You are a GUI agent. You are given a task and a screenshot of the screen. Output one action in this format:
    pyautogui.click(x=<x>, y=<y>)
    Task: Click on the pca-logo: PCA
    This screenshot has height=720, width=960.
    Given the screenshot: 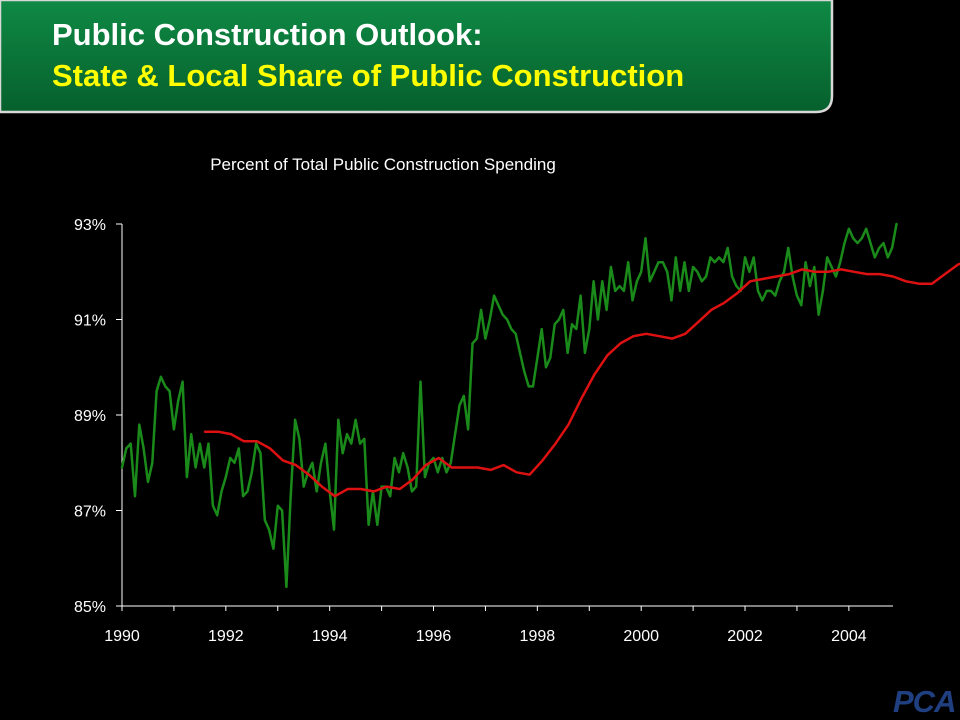 What is the action you would take?
    pyautogui.click(x=924, y=701)
    